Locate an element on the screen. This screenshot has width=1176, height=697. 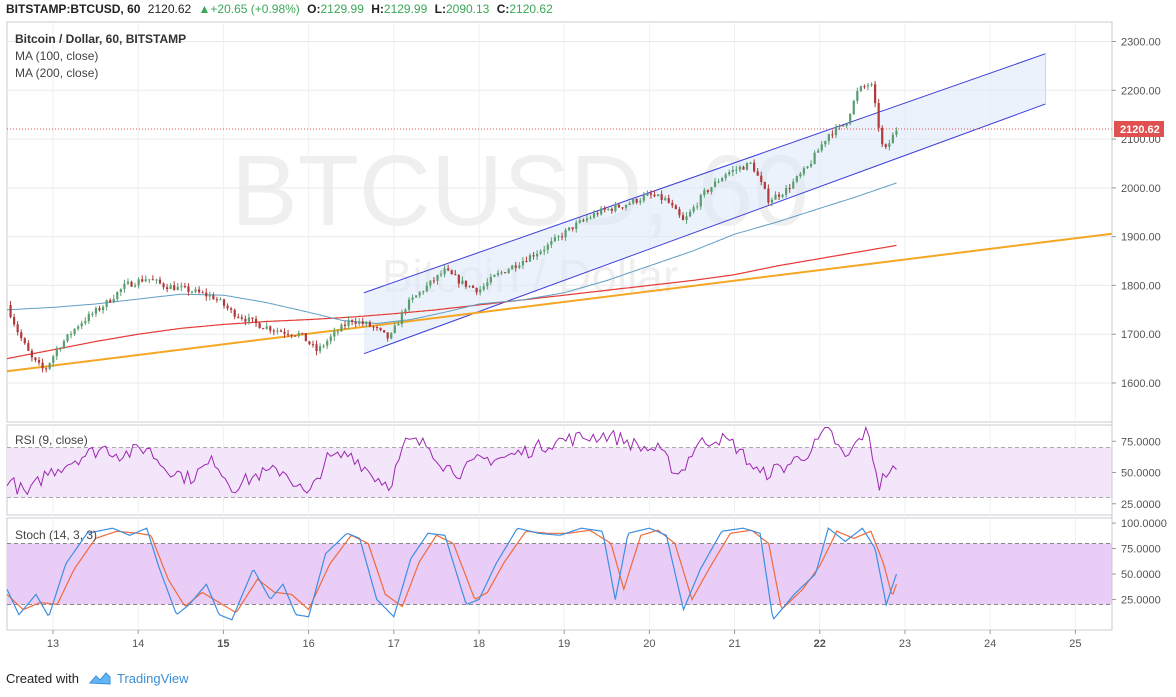
price-axis-label: 1900.00 is located at coordinates (1141, 238).